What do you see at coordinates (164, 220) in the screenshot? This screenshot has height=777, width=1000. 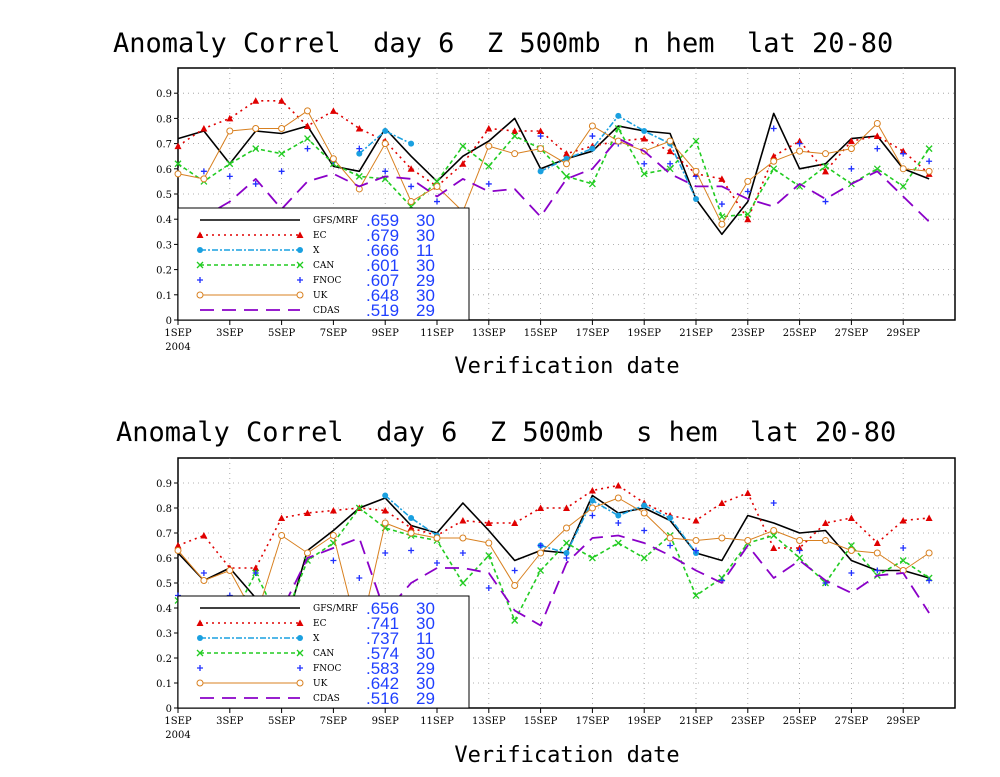 I see `y-tick-label: 0.4` at bounding box center [164, 220].